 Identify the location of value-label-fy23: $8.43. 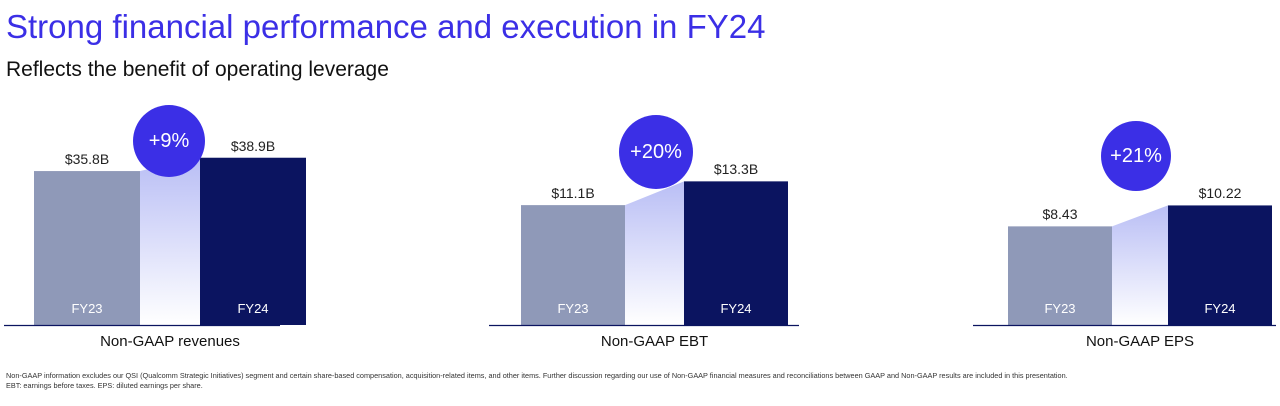
(1060, 214).